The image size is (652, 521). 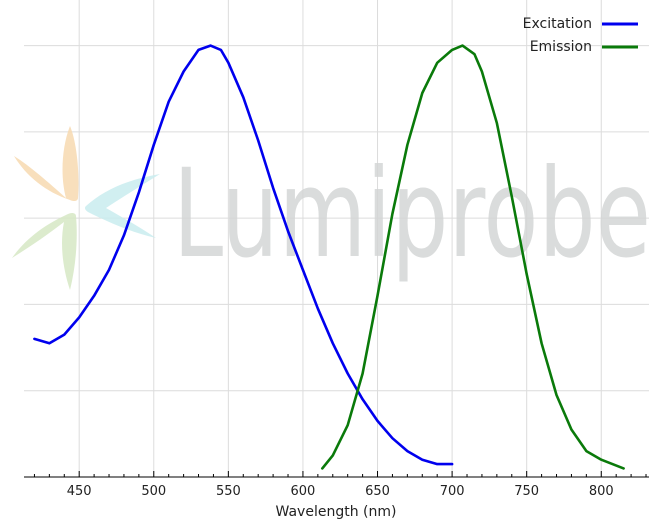 I want to click on legend: Excitation Emission, so click(x=580, y=35).